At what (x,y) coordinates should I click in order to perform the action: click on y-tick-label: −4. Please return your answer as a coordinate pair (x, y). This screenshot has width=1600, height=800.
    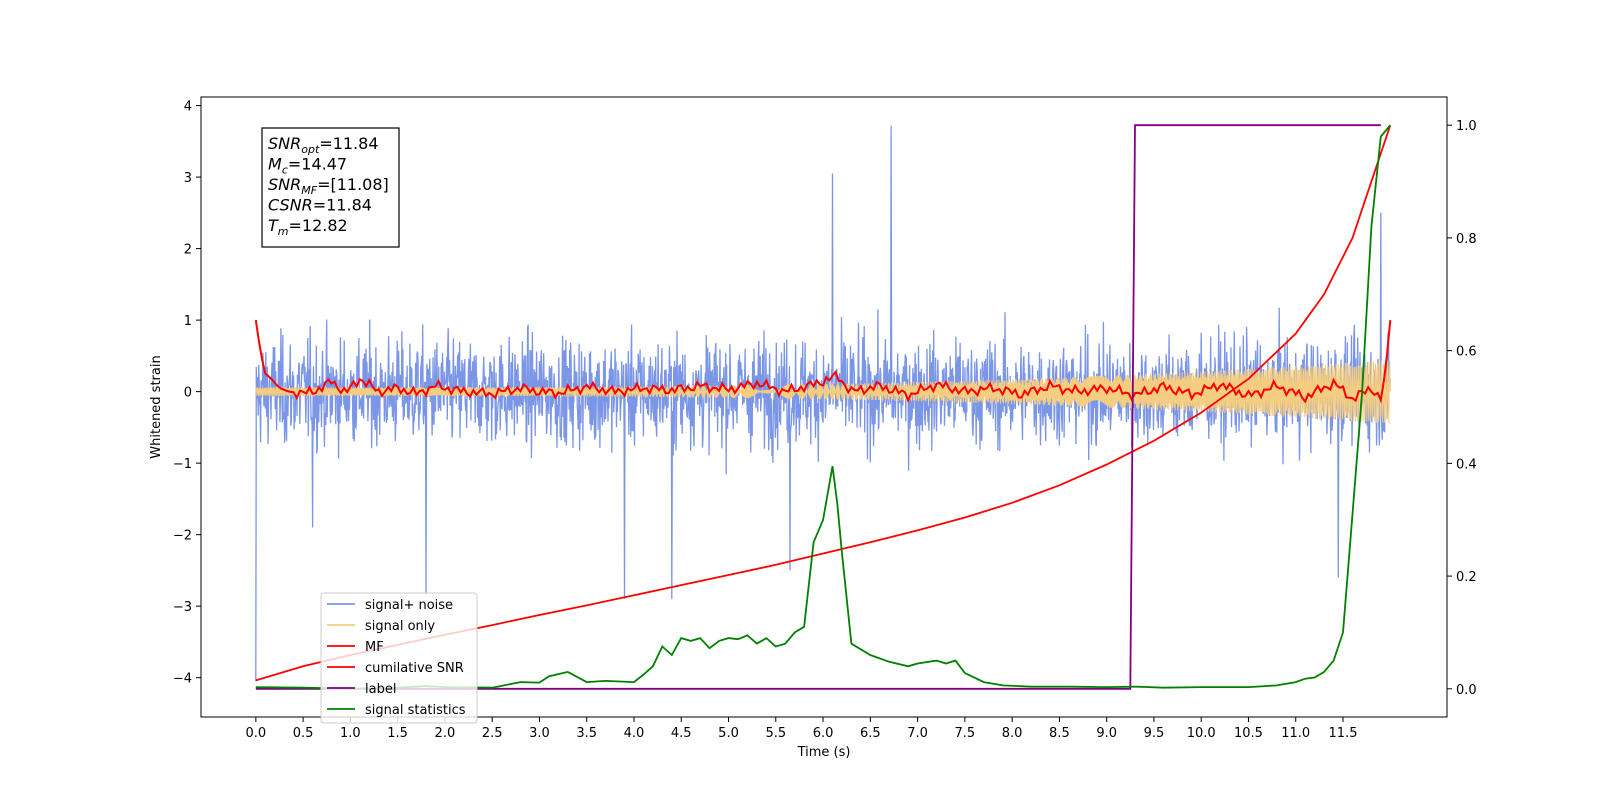
    Looking at the image, I should click on (182, 679).